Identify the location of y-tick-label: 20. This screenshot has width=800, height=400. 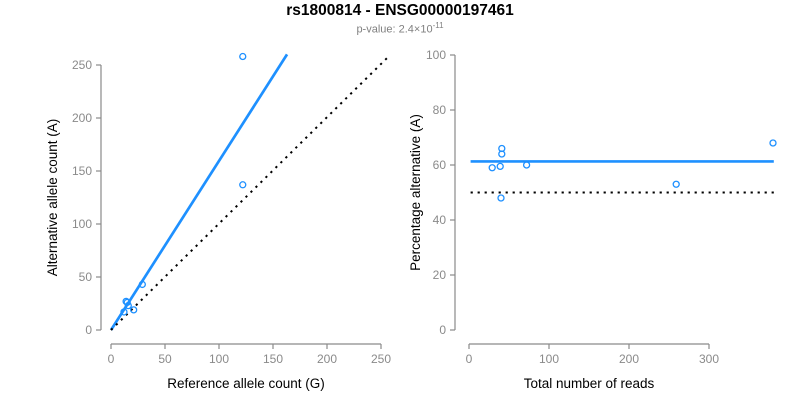
(440, 275).